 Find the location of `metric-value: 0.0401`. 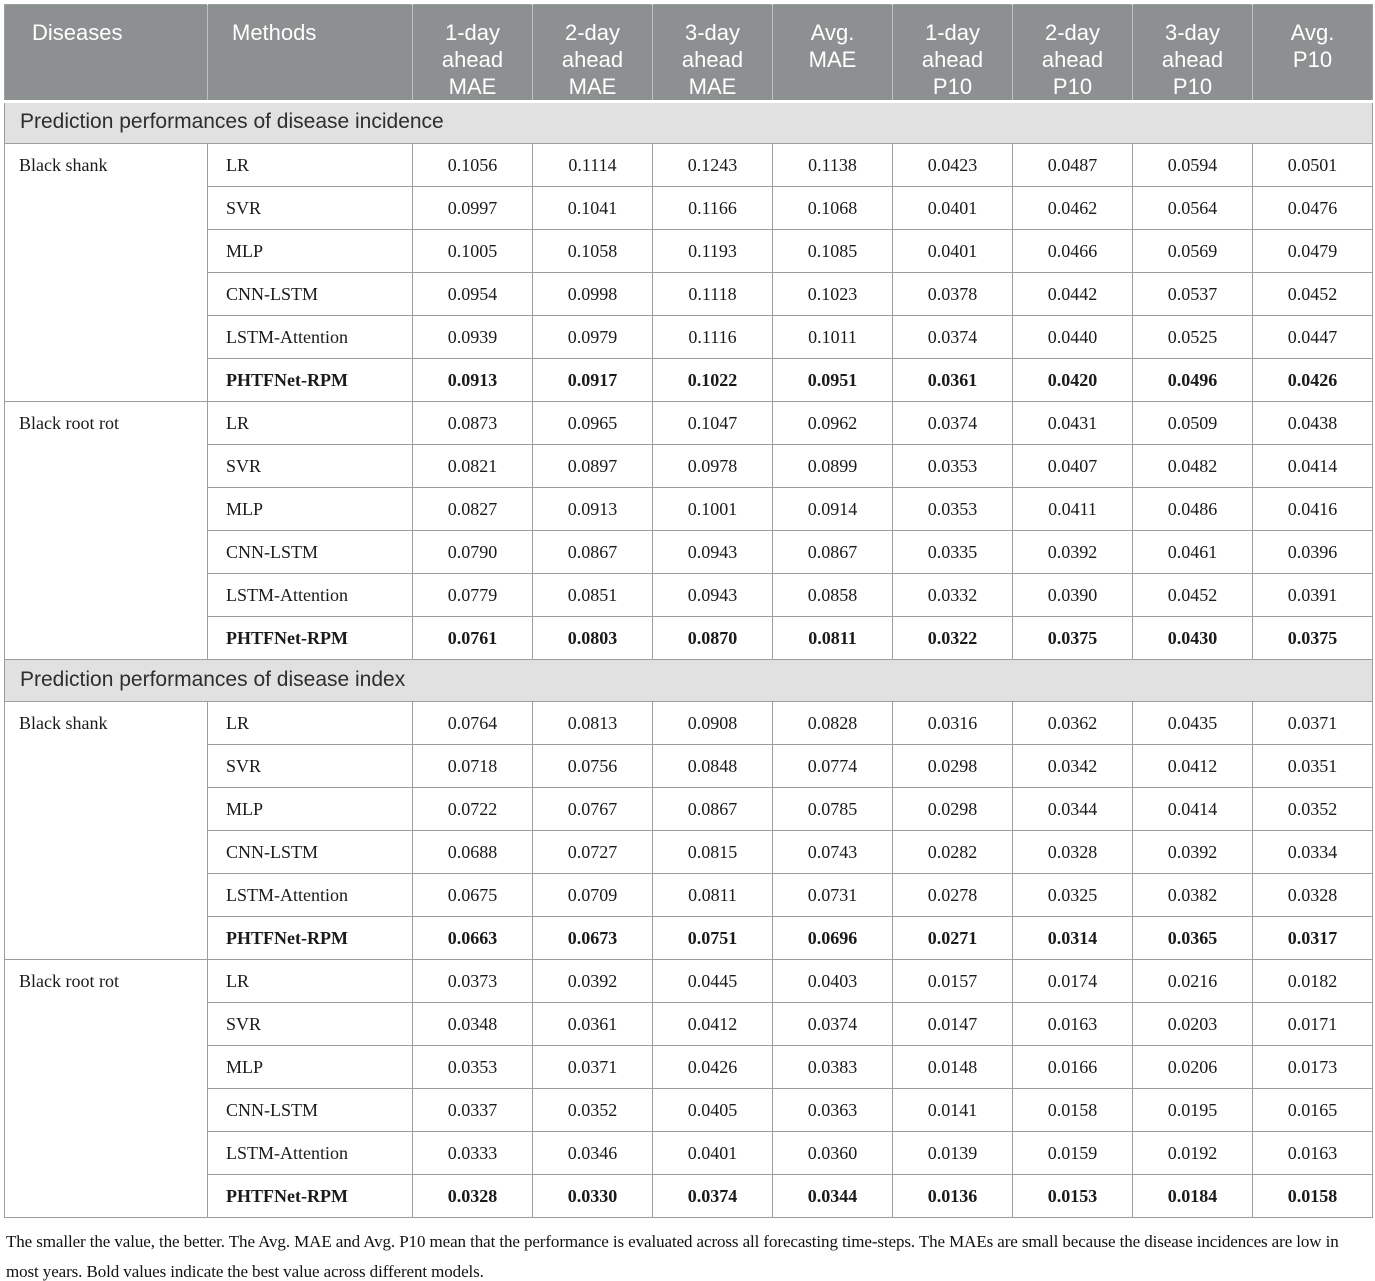

metric-value: 0.0401 is located at coordinates (952, 208).